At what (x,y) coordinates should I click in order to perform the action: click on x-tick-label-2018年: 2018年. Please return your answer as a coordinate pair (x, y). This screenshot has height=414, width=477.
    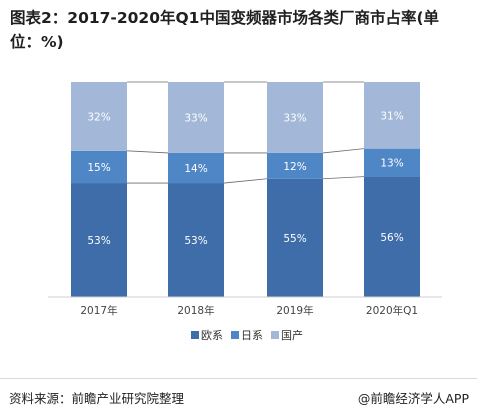
    Looking at the image, I should click on (195, 310).